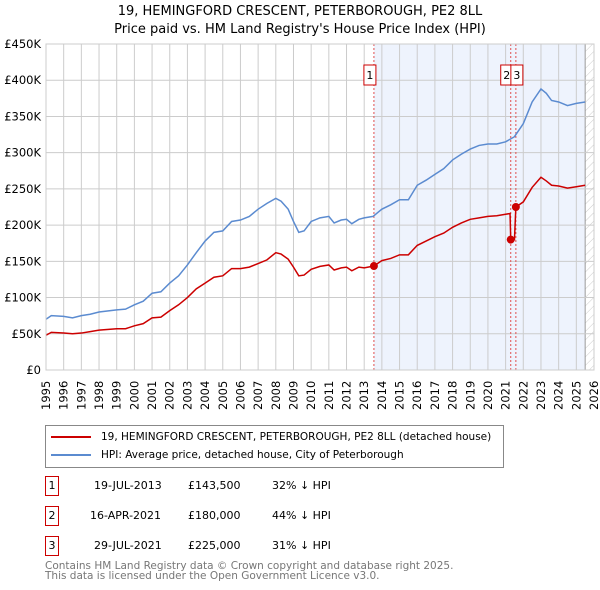 This screenshot has width=600, height=590. What do you see at coordinates (382, 395) in the screenshot?
I see `x-tick-label: 2014` at bounding box center [382, 395].